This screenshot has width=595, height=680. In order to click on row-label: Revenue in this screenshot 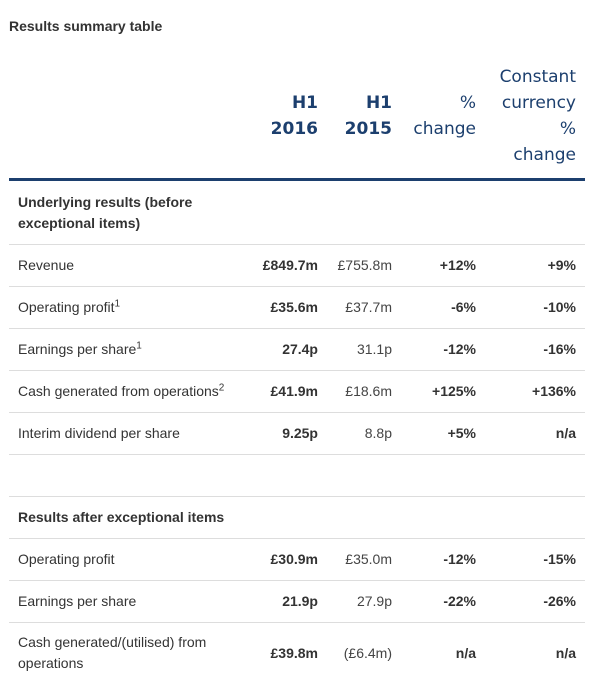, I will do `click(46, 265)`.